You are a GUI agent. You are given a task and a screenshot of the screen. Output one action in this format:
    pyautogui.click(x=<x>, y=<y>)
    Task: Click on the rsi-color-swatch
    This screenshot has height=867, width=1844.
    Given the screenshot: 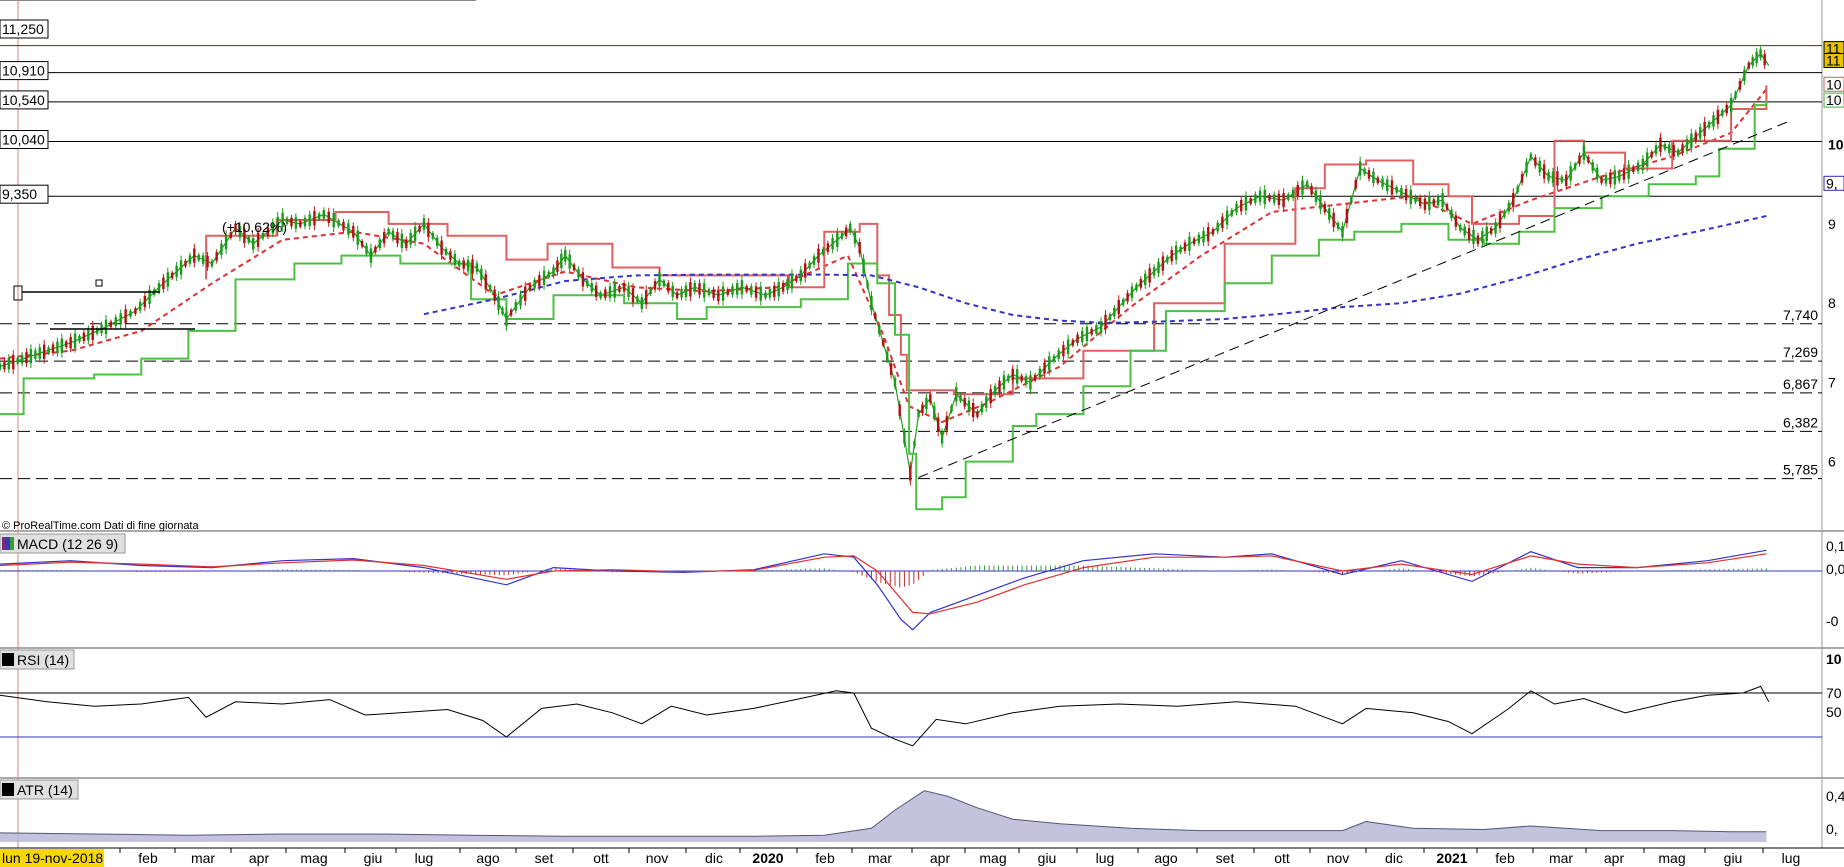 What is the action you would take?
    pyautogui.click(x=8, y=659)
    